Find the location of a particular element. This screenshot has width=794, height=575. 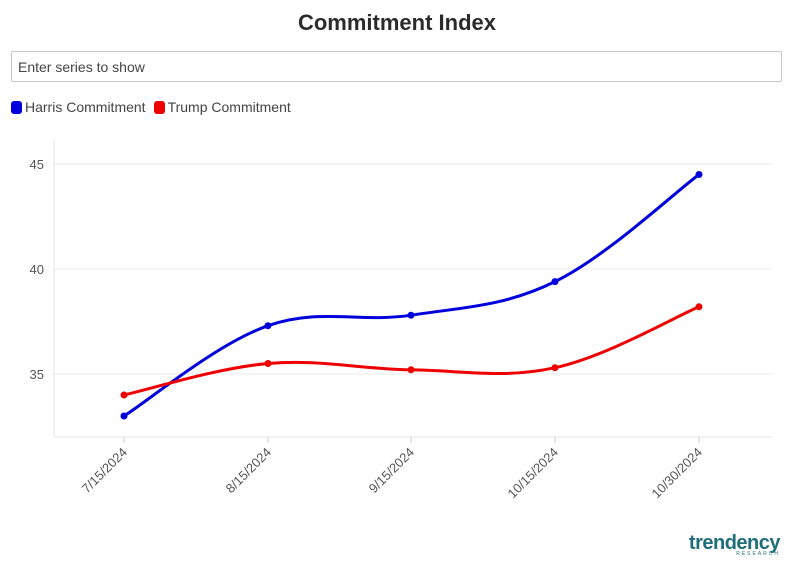

x-tick-label: 7/15/2024 is located at coordinates (105, 471).